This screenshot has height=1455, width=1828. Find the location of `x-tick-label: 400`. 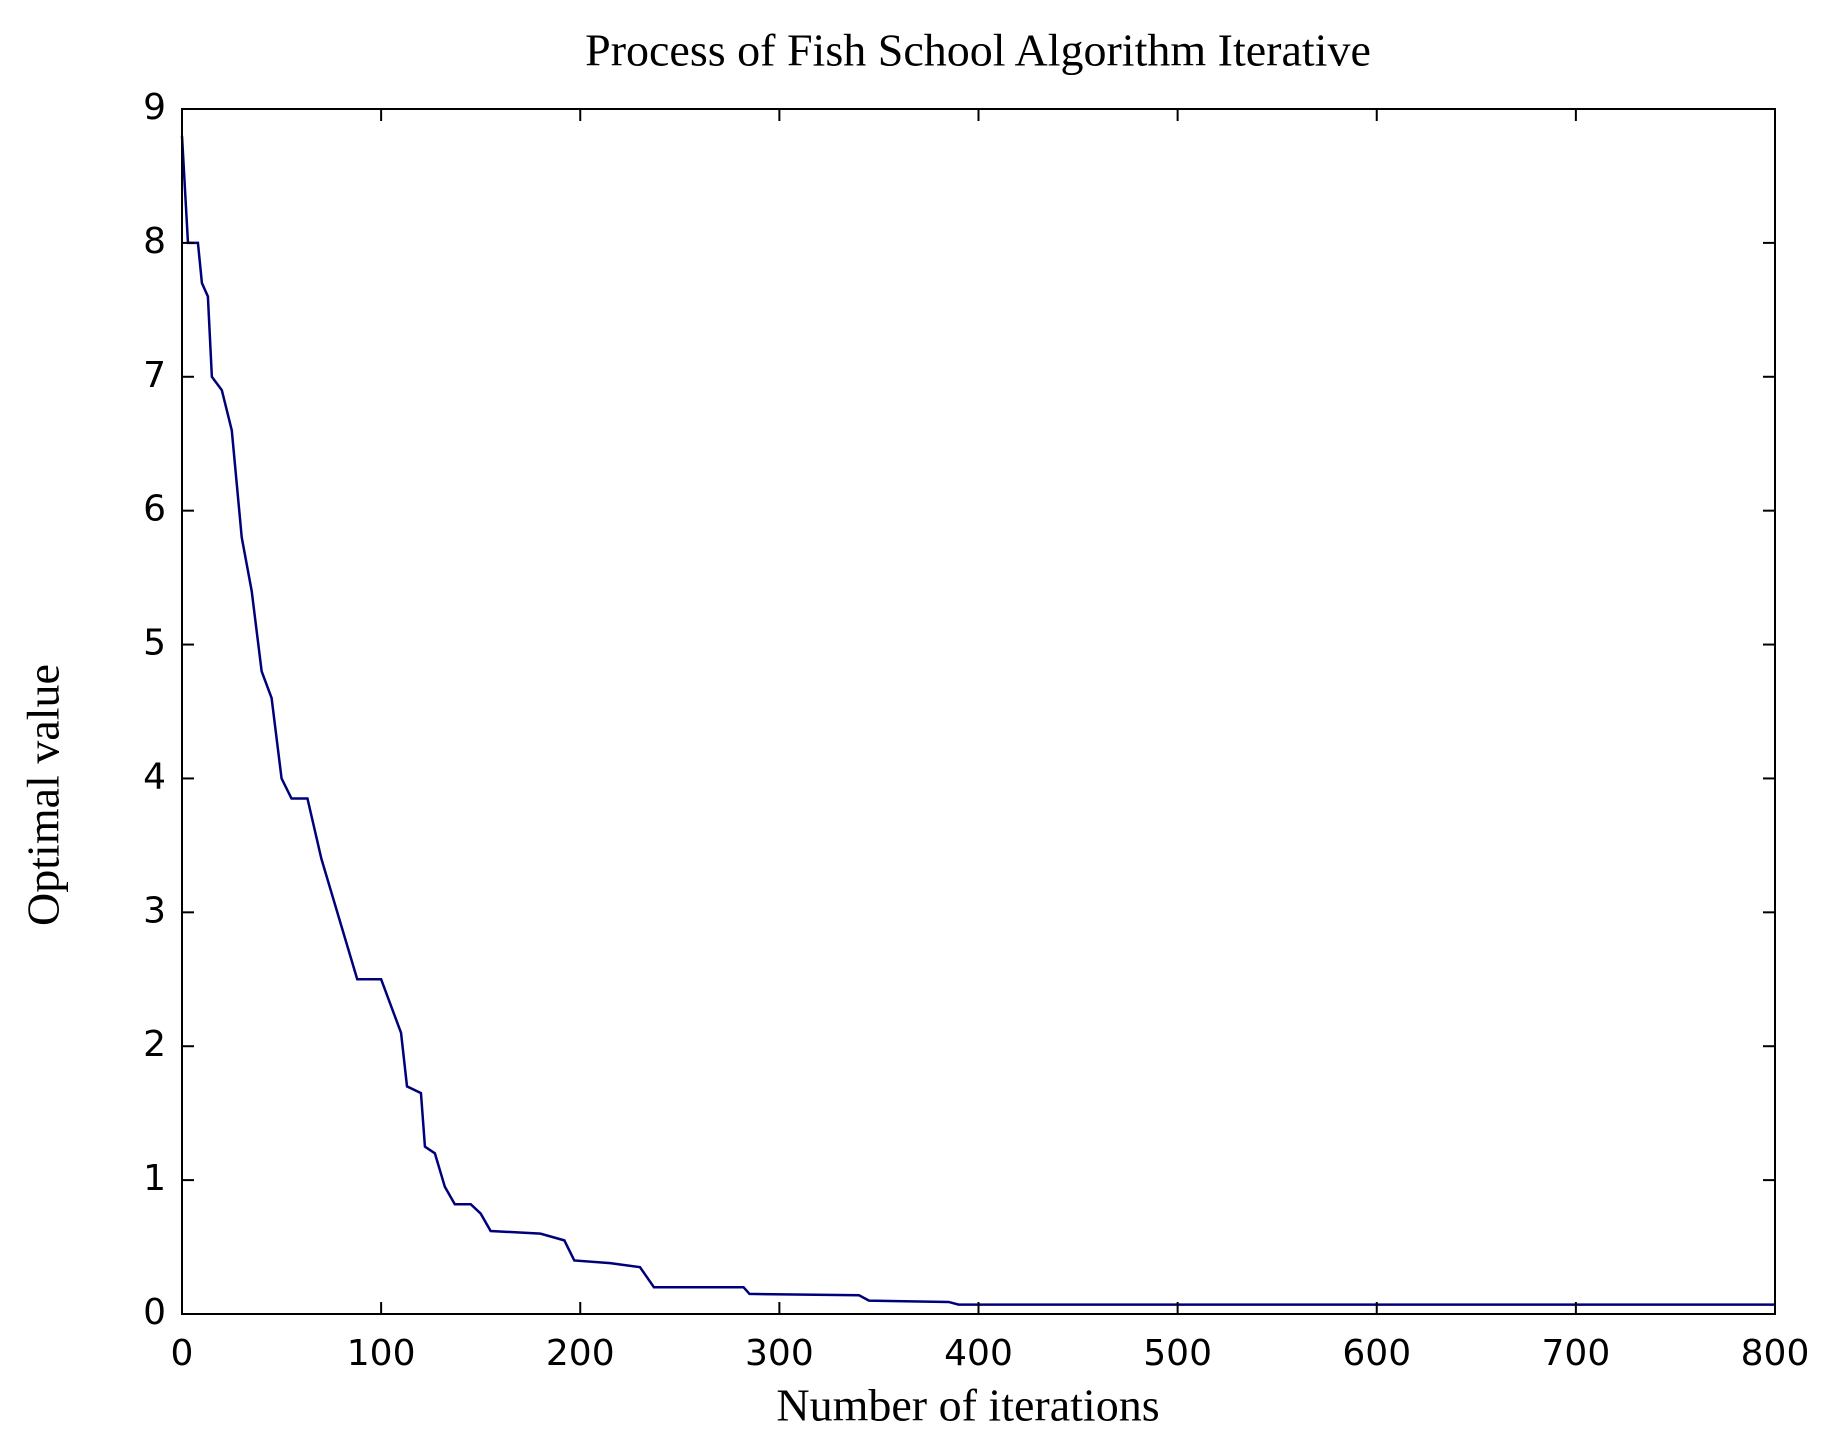

x-tick-label: 400 is located at coordinates (978, 1353).